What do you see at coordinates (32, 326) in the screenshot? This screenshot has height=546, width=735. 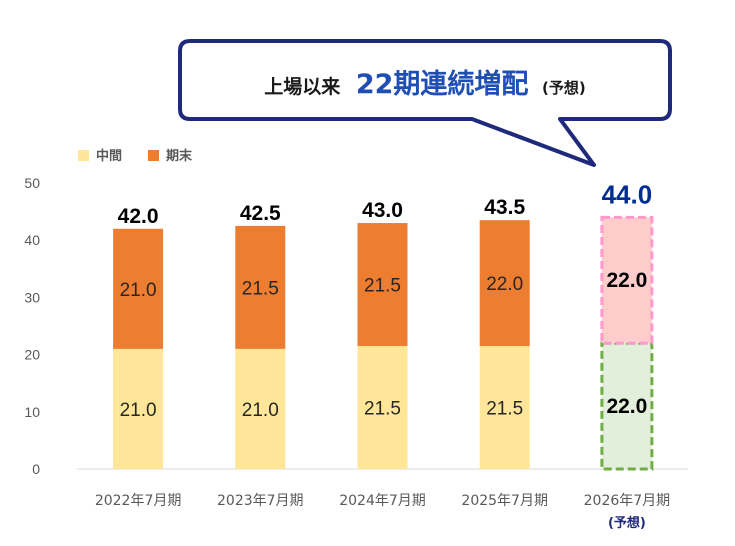 I see `y-axis: 0 10 20 30 40 50` at bounding box center [32, 326].